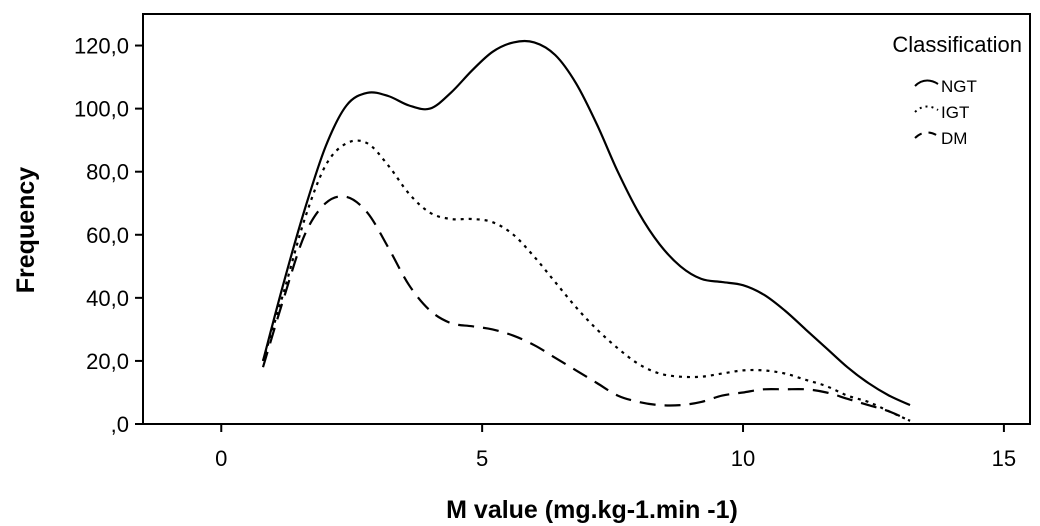 This screenshot has width=1040, height=526. Describe the element at coordinates (107, 298) in the screenshot. I see `y-tick-label: 40,0` at that location.